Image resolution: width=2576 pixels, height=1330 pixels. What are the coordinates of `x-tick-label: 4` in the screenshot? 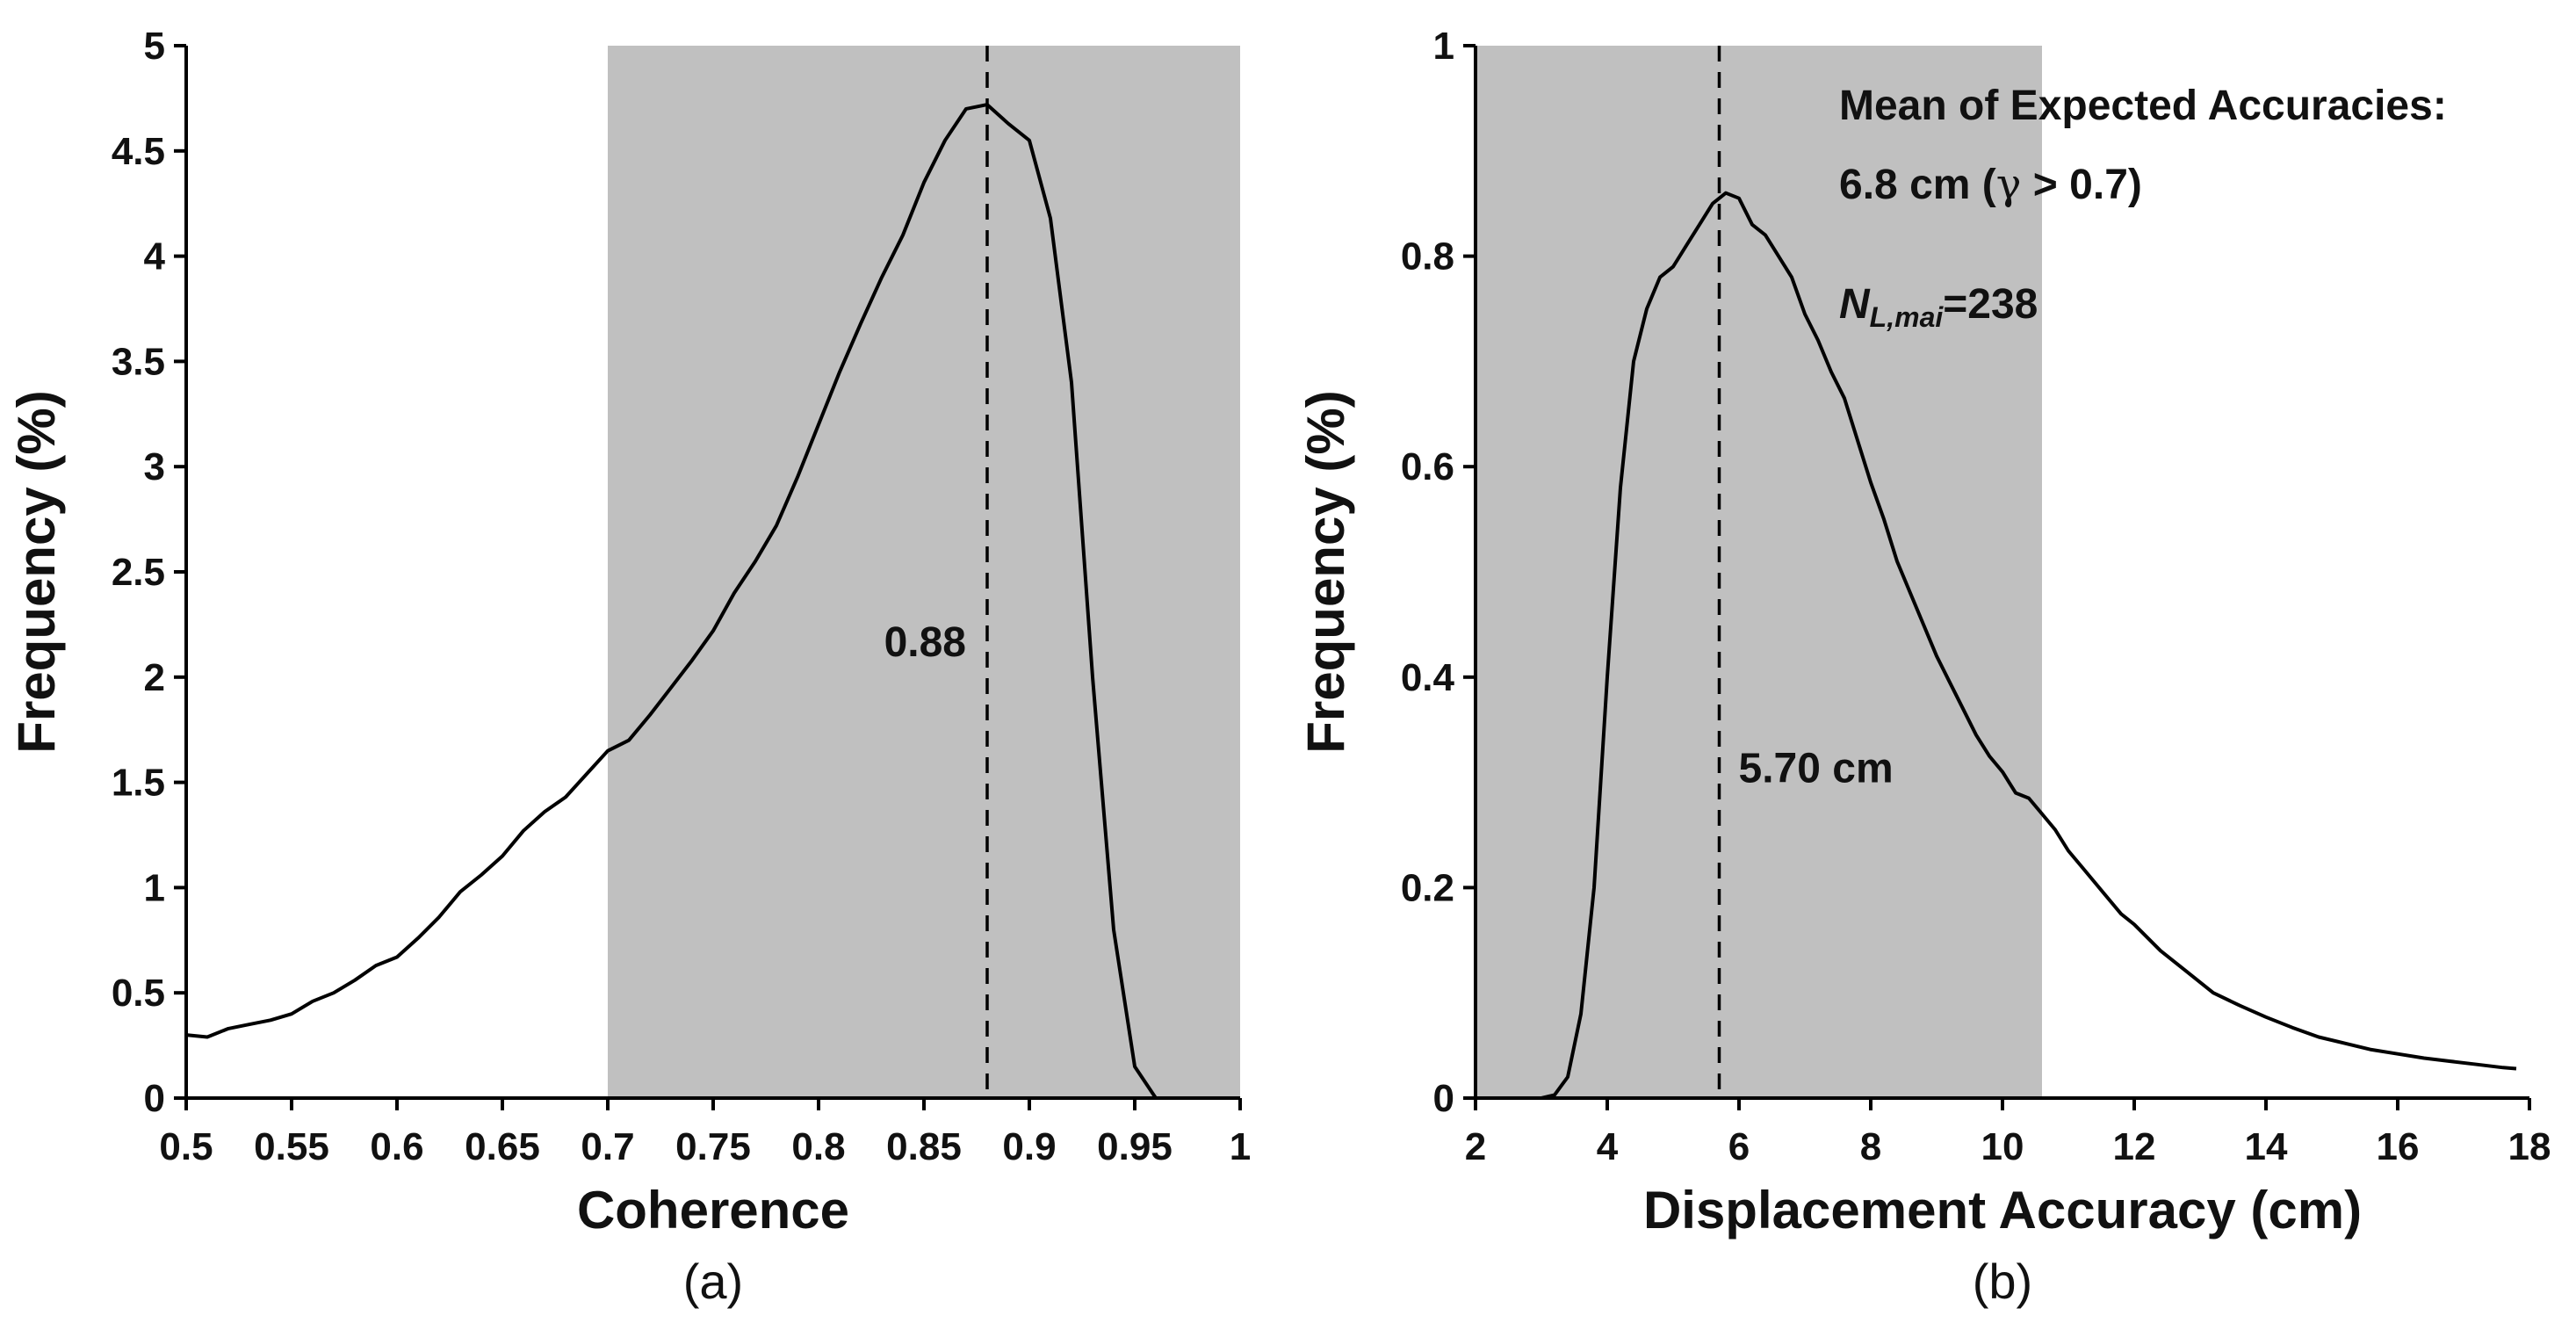 It's located at (1608, 1146).